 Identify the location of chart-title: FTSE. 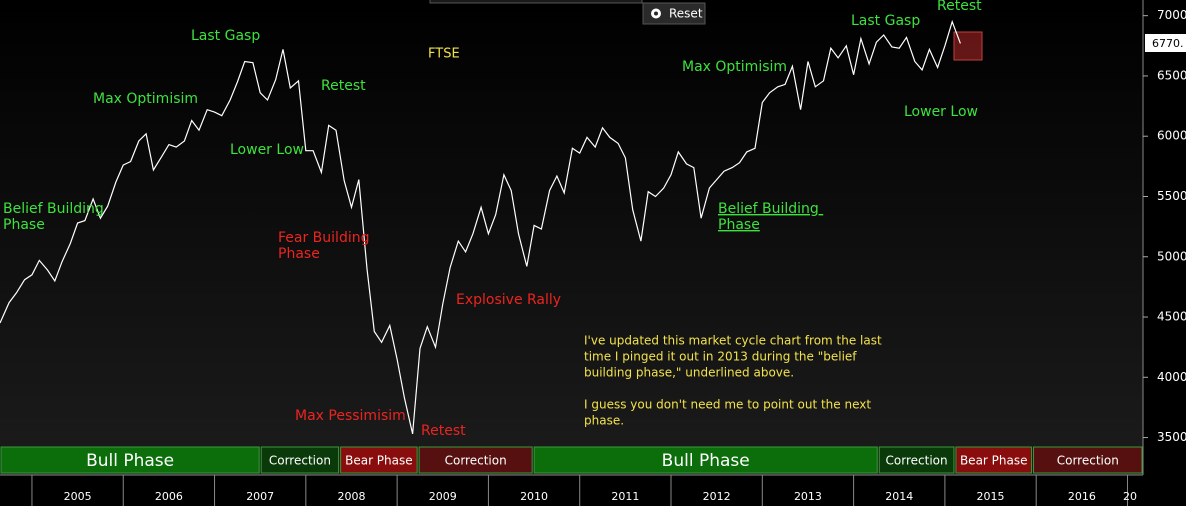
(444, 54).